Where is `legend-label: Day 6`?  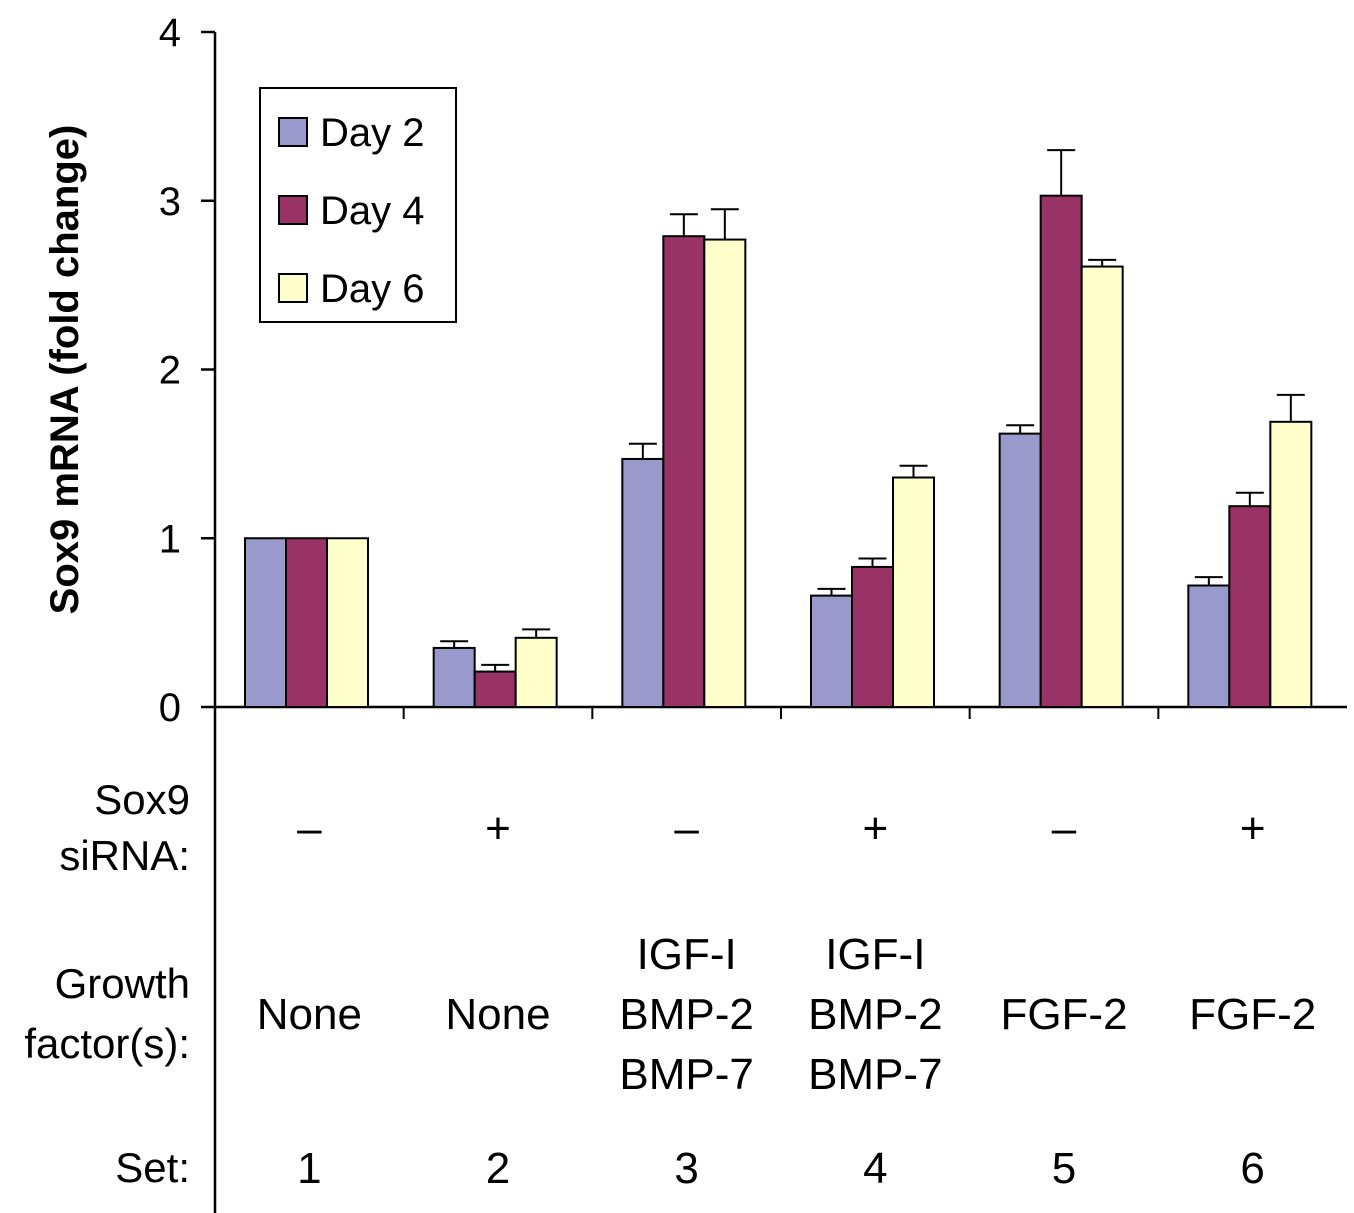
legend-label: Day 6 is located at coordinates (372, 289).